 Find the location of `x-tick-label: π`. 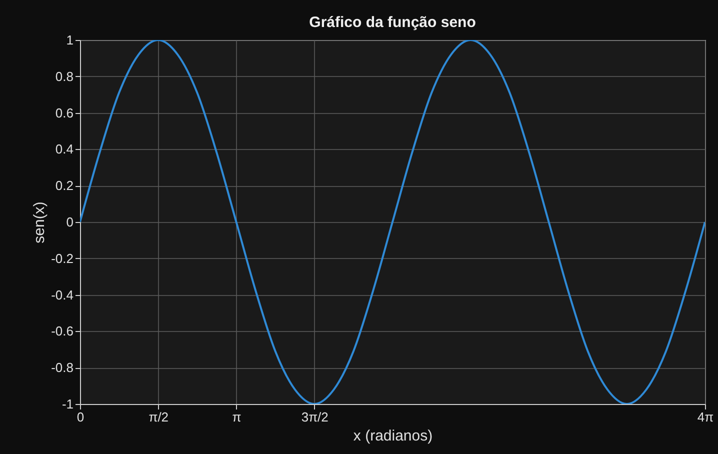

x-tick-label: π is located at coordinates (237, 417).